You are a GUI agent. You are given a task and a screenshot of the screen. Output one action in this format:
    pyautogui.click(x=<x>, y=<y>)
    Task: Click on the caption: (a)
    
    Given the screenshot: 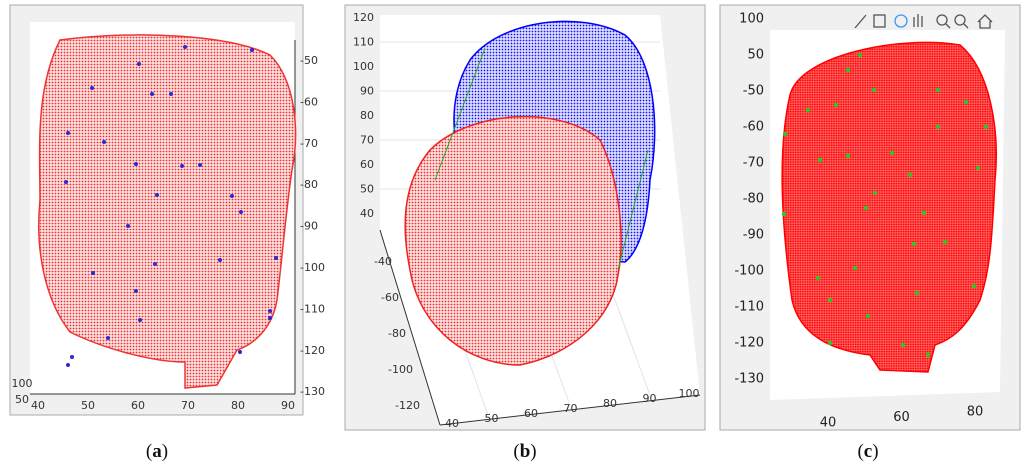 What is the action you would take?
    pyautogui.click(x=157, y=451)
    